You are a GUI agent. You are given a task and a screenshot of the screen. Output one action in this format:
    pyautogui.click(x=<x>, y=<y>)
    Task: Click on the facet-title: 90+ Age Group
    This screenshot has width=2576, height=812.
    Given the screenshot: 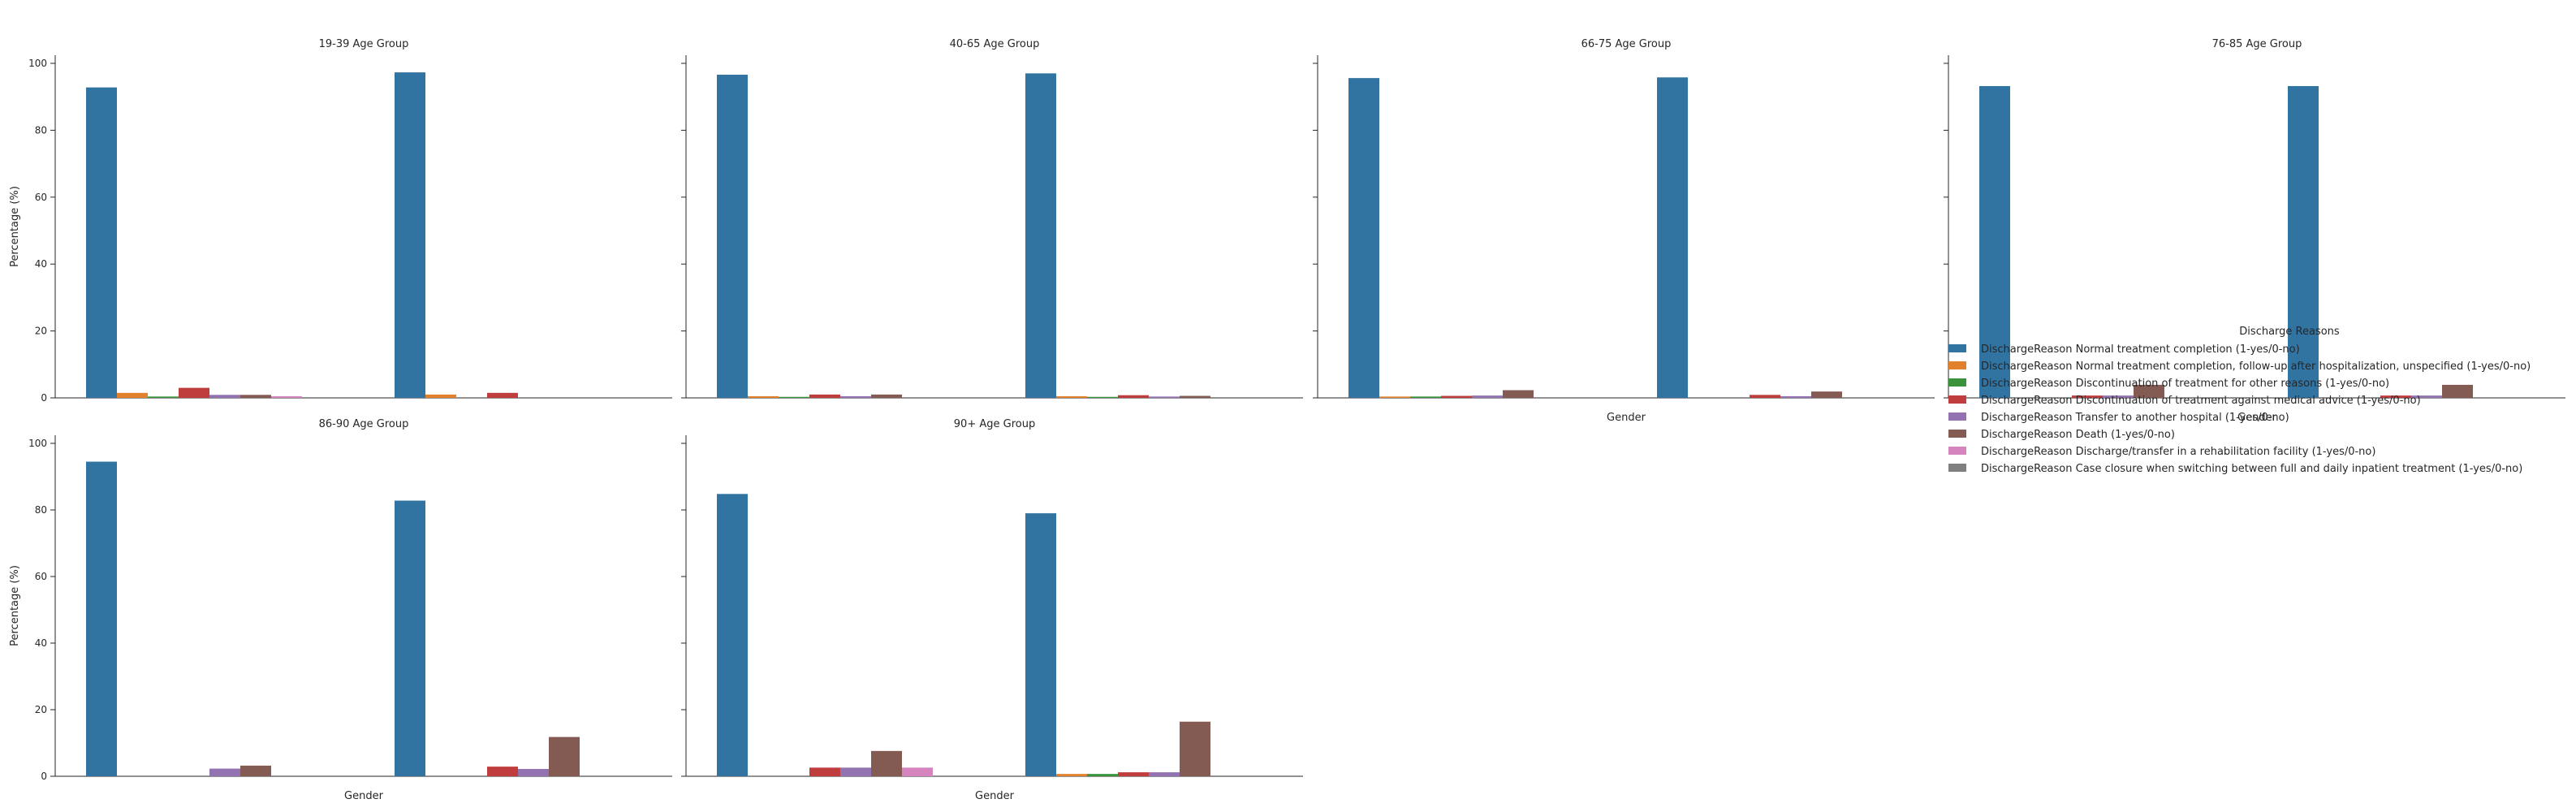 What is the action you would take?
    pyautogui.click(x=995, y=424)
    